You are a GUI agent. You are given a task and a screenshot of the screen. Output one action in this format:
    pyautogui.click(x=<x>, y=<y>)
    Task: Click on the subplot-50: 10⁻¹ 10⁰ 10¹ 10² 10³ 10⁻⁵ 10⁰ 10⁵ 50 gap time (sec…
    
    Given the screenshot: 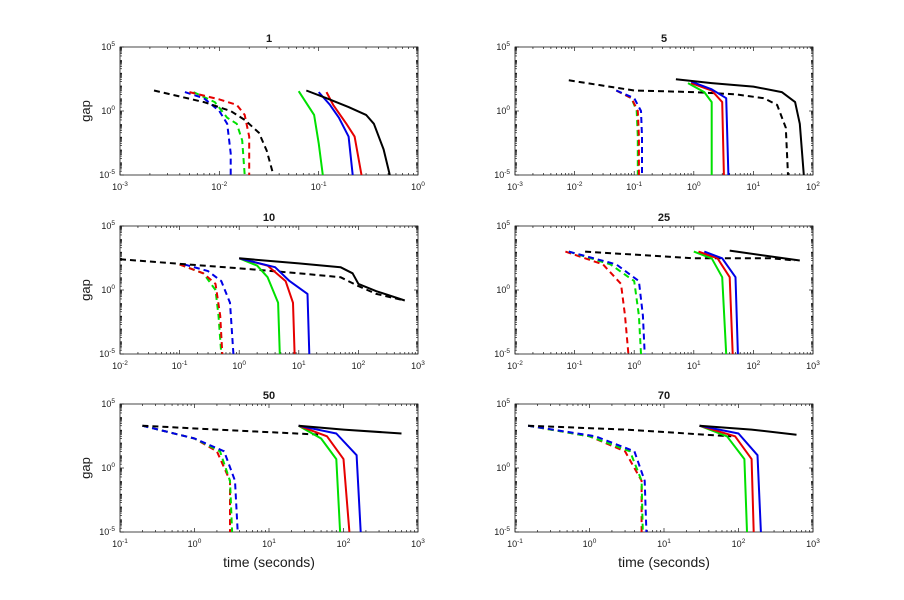 What is the action you would take?
    pyautogui.click(x=251, y=480)
    